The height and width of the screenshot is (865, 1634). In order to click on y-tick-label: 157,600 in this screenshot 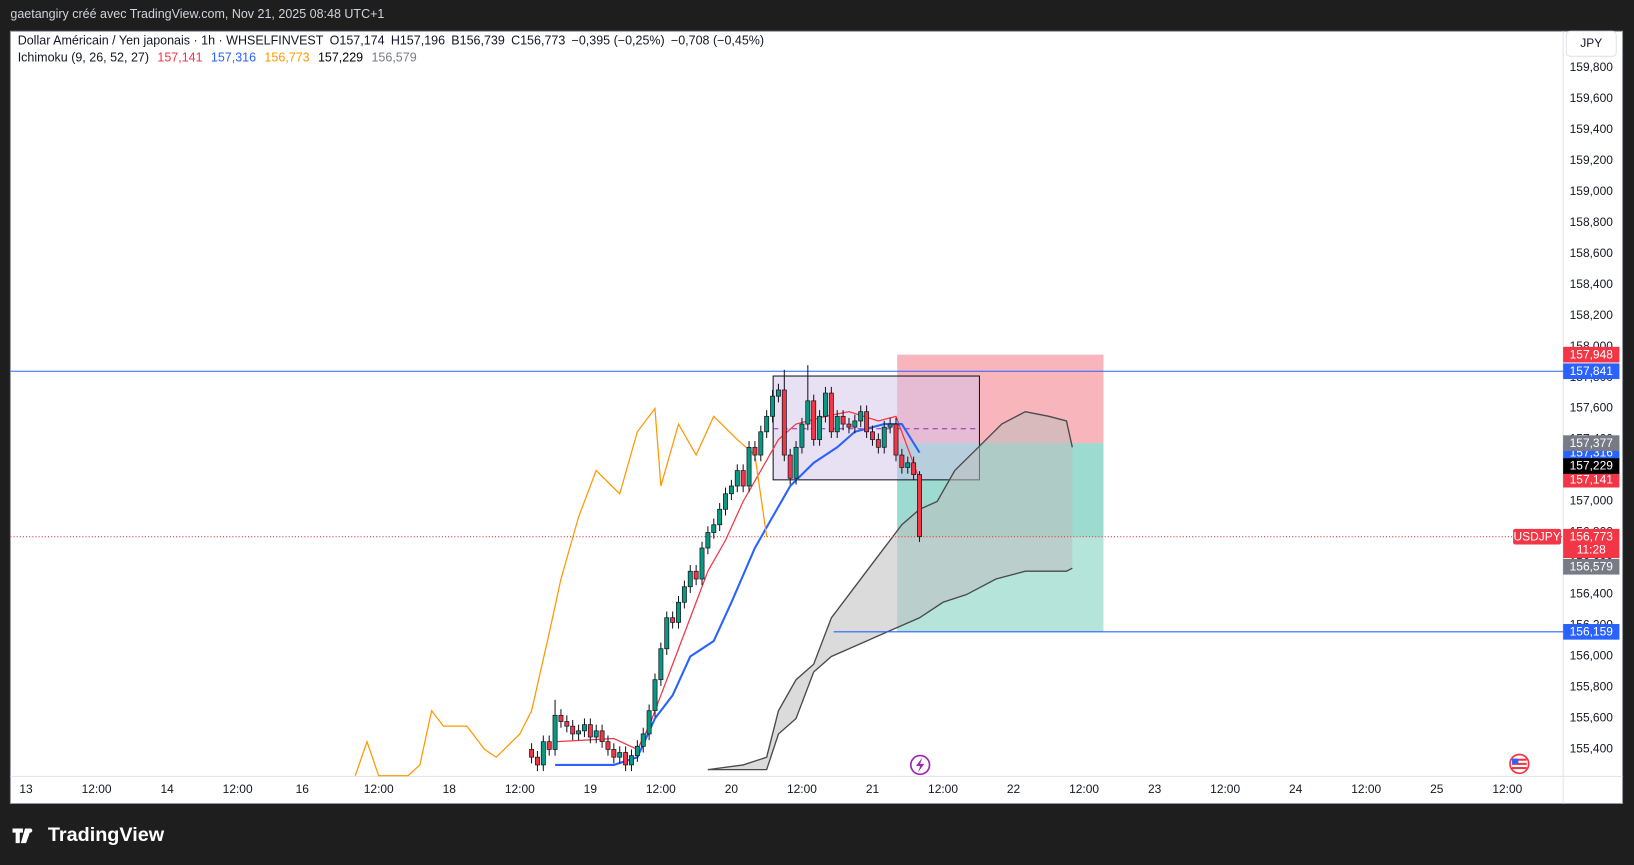, I will do `click(1592, 408)`.